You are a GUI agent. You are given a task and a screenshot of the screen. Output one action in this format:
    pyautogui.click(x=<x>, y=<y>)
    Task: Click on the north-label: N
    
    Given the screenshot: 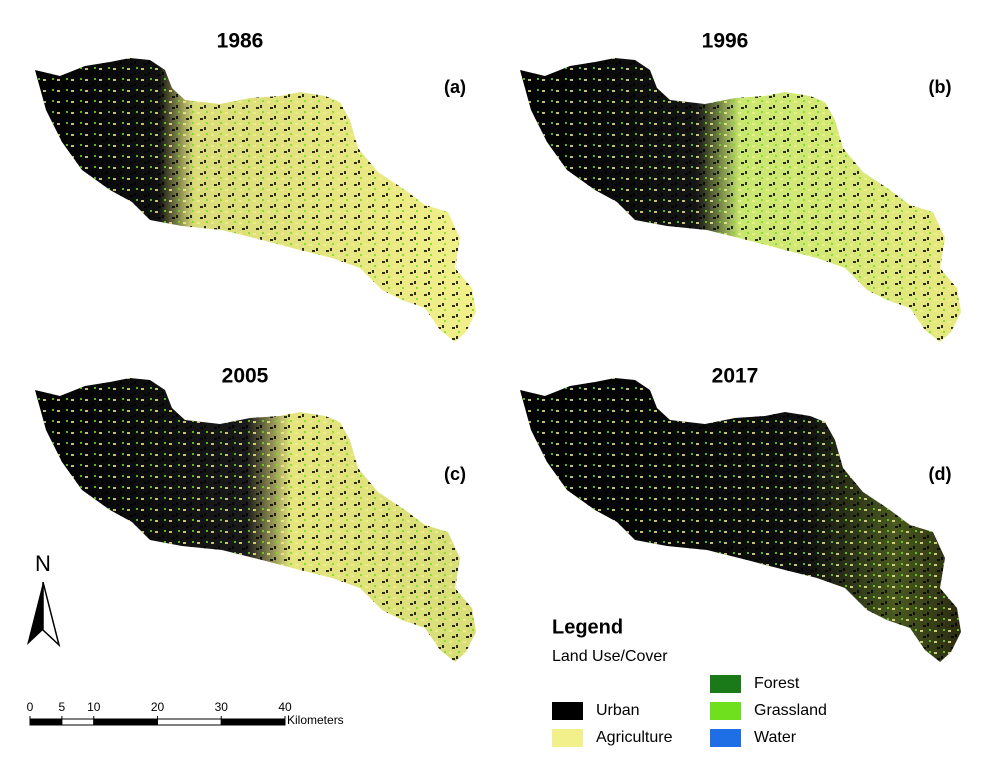 What is the action you would take?
    pyautogui.click(x=43, y=563)
    